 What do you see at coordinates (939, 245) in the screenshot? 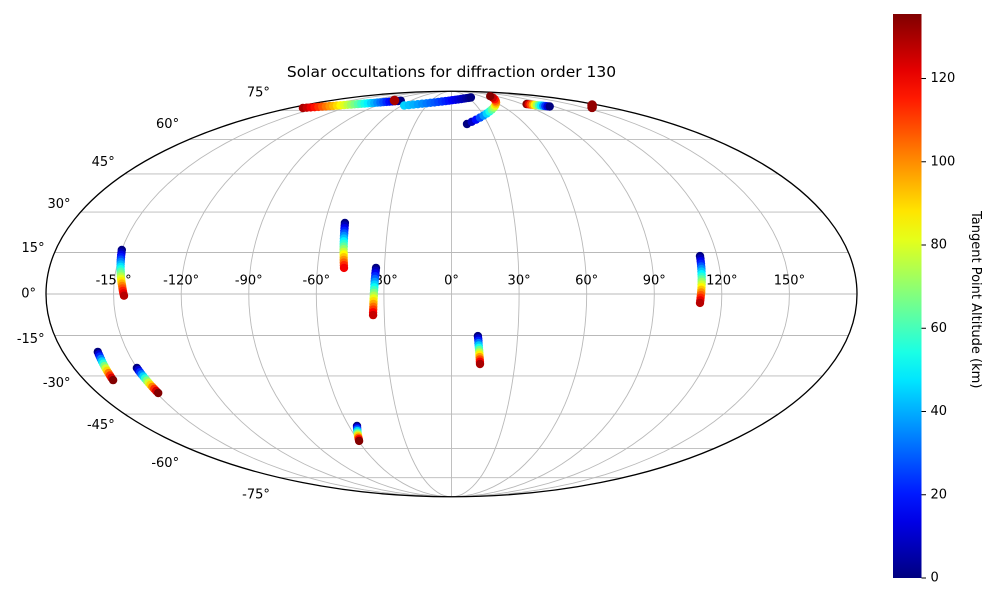
I see `colorbar-tick-label: 80` at bounding box center [939, 245].